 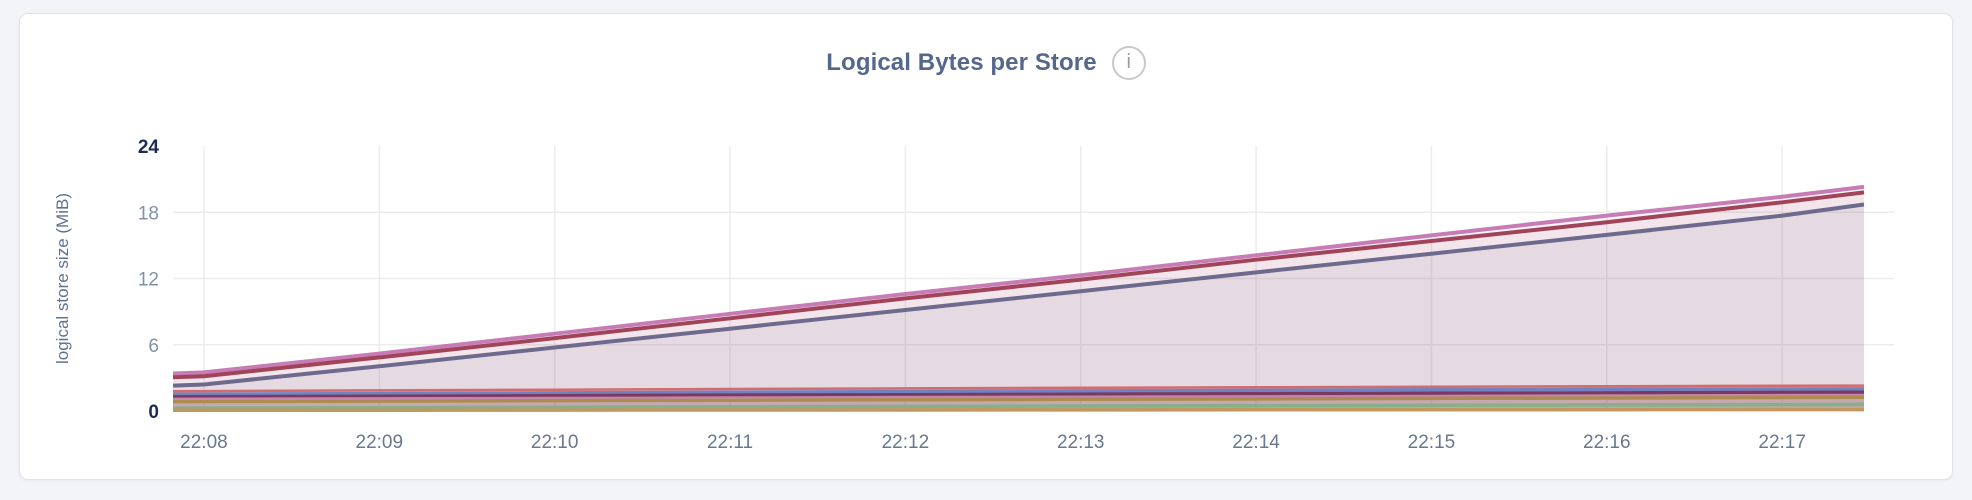 I want to click on x-axis-tick-label: 22:13, so click(x=1081, y=442).